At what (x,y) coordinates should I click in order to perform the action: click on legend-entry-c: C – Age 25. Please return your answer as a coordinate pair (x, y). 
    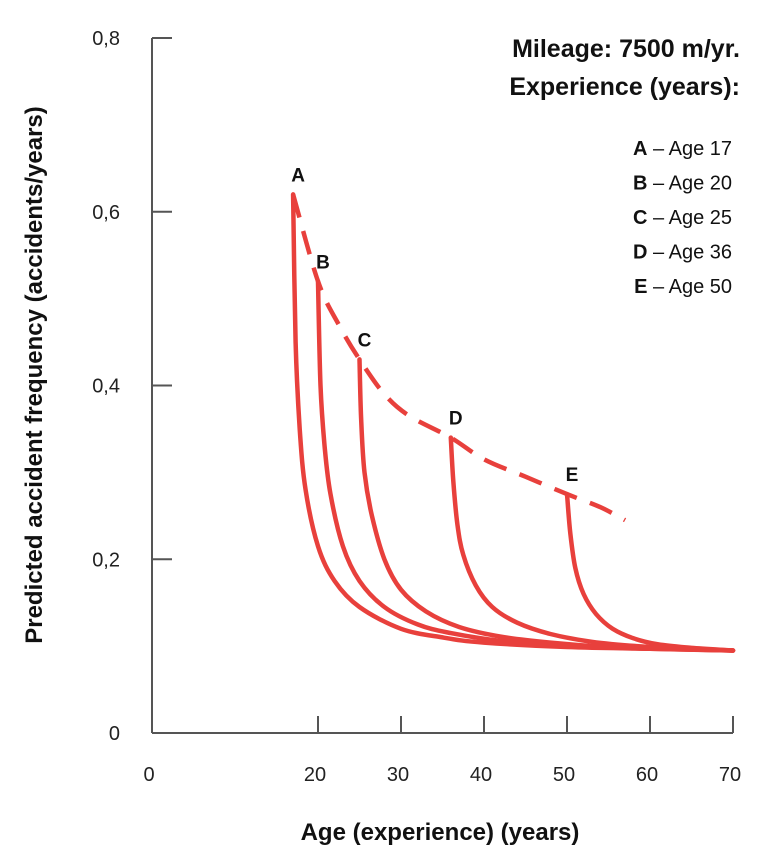
    Looking at the image, I should click on (682, 218).